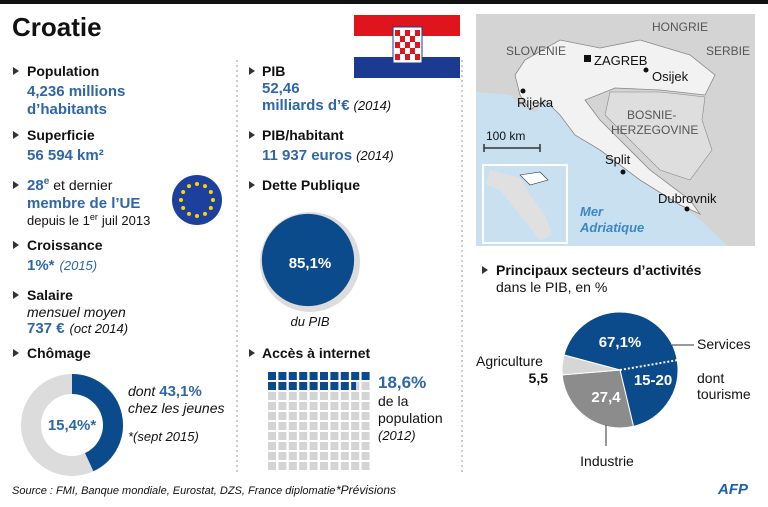 The image size is (768, 507). Describe the element at coordinates (393, 401) in the screenshot. I see `text: de la` at that location.